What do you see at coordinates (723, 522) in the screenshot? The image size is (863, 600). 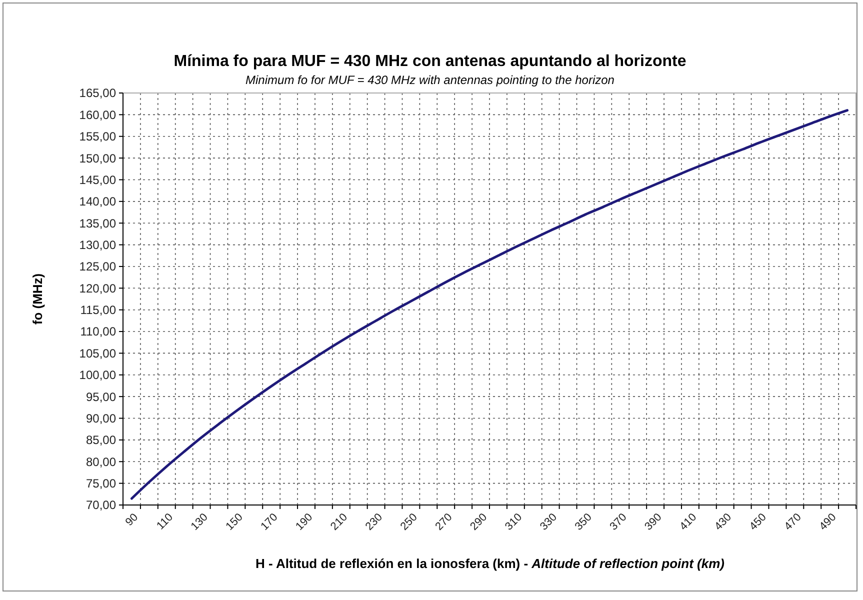 I see `x-tick-label: 430` at bounding box center [723, 522].